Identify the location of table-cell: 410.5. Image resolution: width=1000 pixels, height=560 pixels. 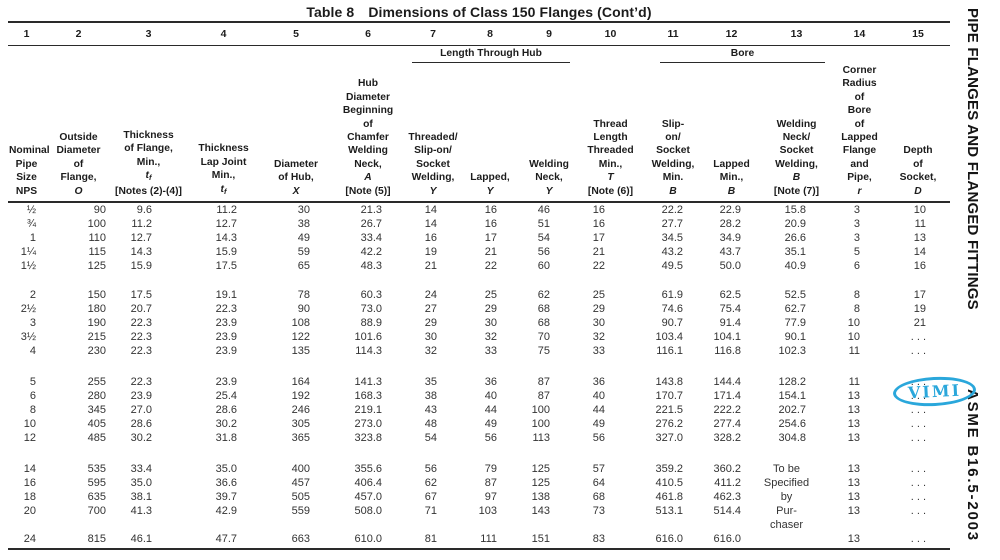
(669, 483).